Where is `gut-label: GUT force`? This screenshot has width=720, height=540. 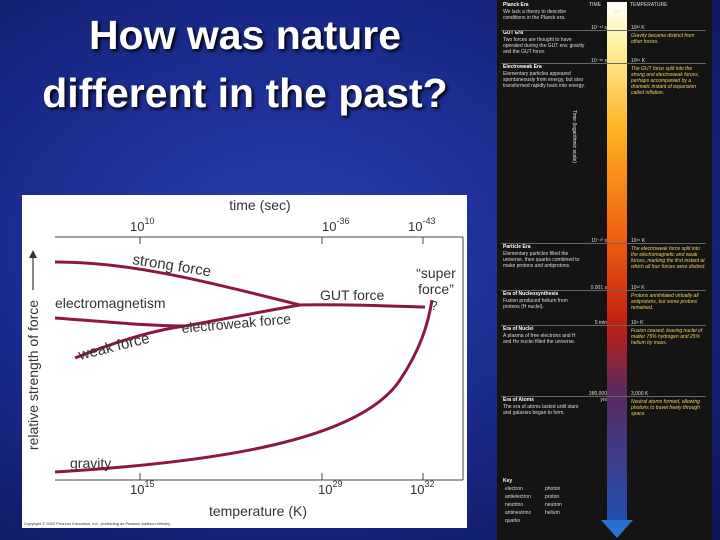
gut-label: GUT force is located at coordinates (352, 295).